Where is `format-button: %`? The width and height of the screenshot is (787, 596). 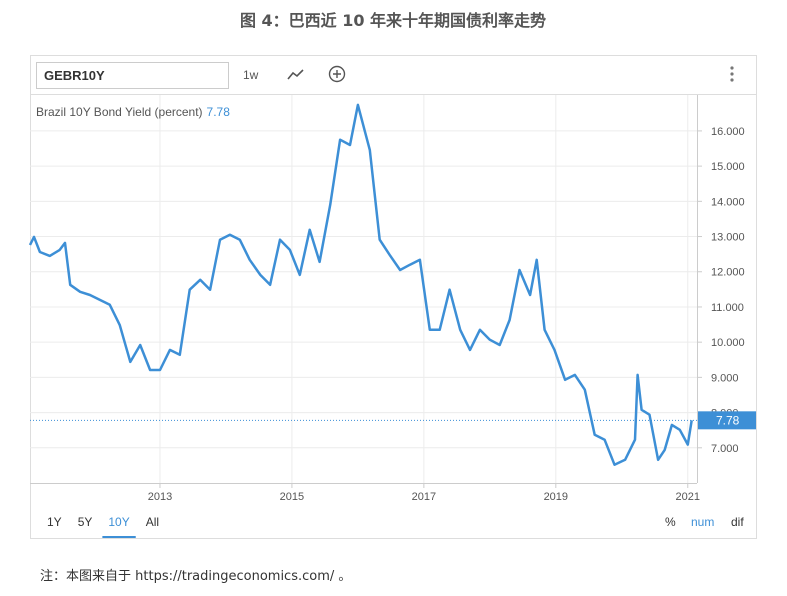 format-button: % is located at coordinates (670, 522).